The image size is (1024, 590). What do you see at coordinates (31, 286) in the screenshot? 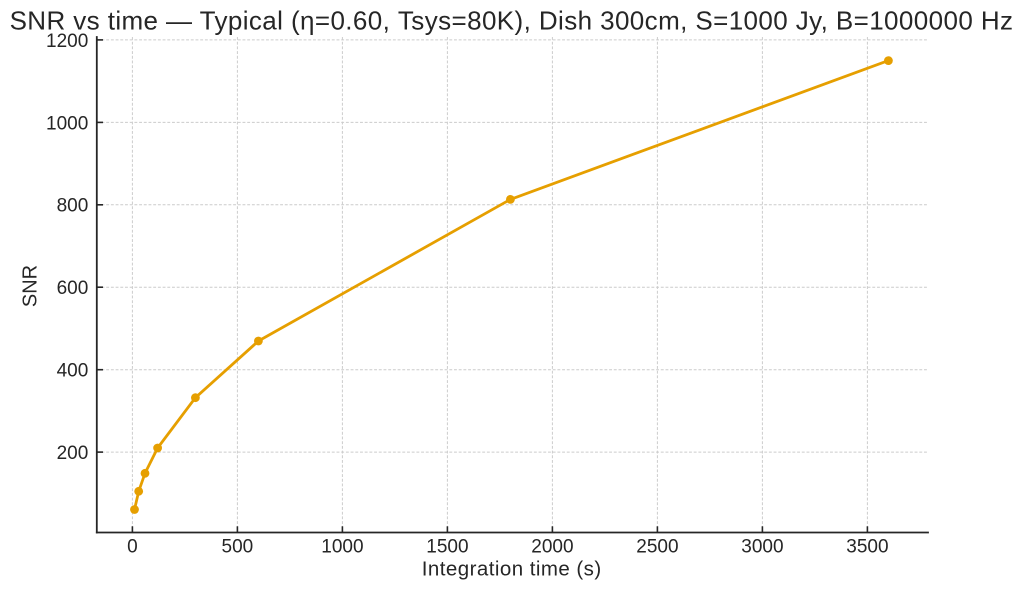
I see `svg-text: SNR` at bounding box center [31, 286].